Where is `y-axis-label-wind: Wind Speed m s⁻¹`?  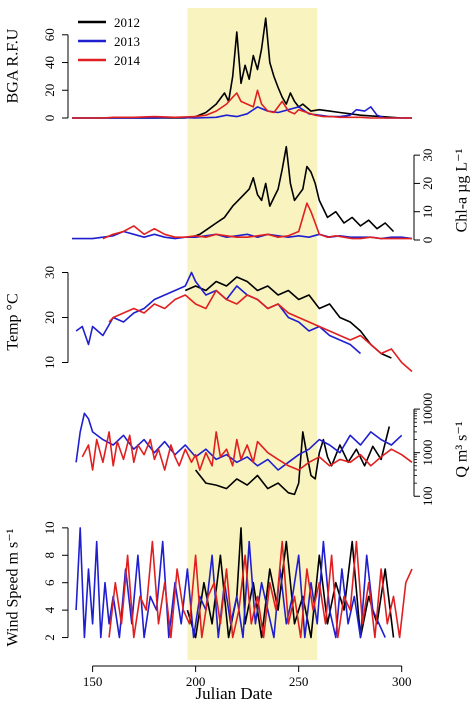
y-axis-label-wind: Wind Speed m s⁻¹ is located at coordinates (13, 587).